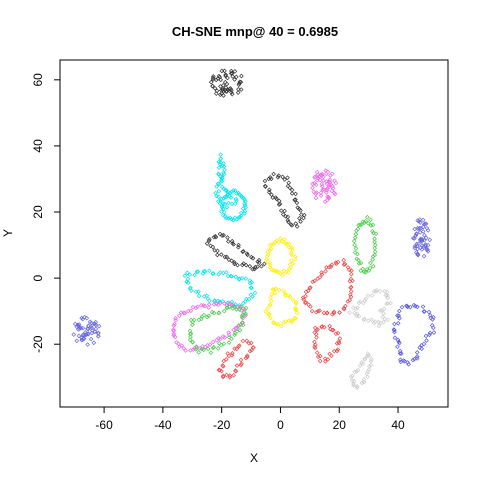 This screenshot has width=480, height=485. What do you see at coordinates (46, 213) in the screenshot?
I see `y-axis: -20 0 20 40 60` at bounding box center [46, 213].